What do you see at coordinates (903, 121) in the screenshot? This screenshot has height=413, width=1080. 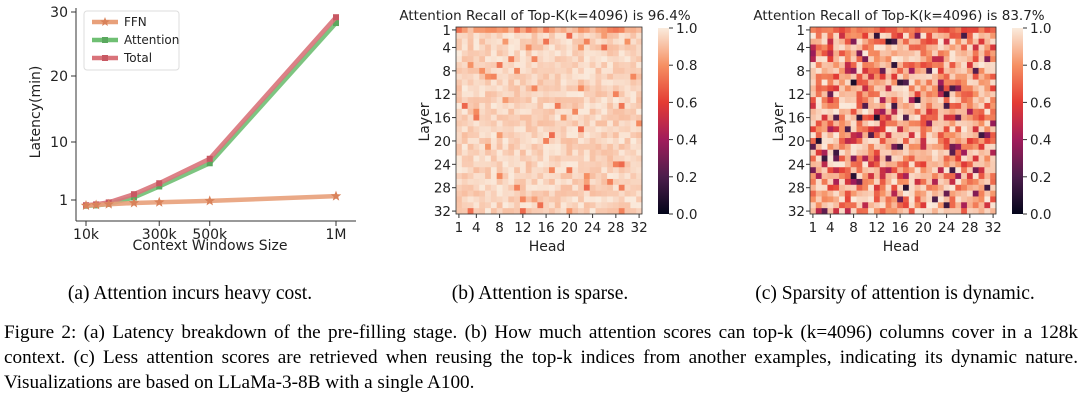 I see `heatmap-c` at bounding box center [903, 121].